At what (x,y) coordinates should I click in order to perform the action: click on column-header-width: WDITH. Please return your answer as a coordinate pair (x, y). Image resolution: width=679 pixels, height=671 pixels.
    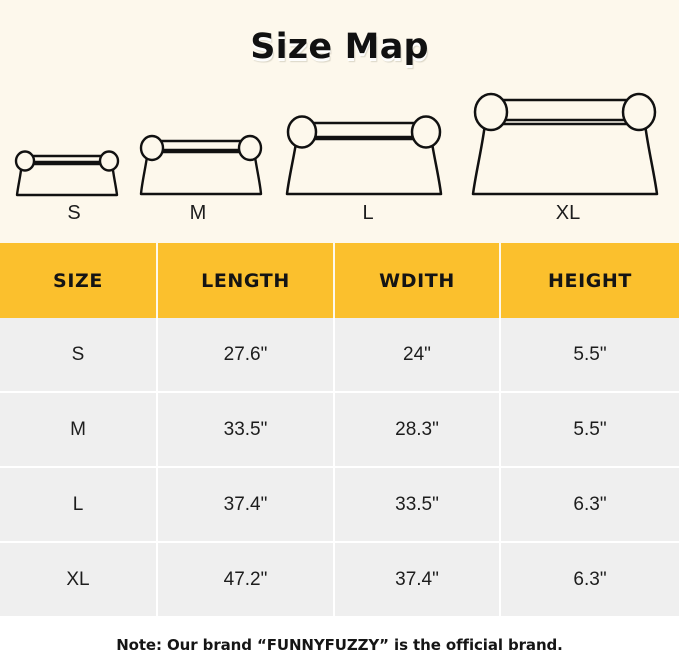
    Looking at the image, I should click on (417, 280).